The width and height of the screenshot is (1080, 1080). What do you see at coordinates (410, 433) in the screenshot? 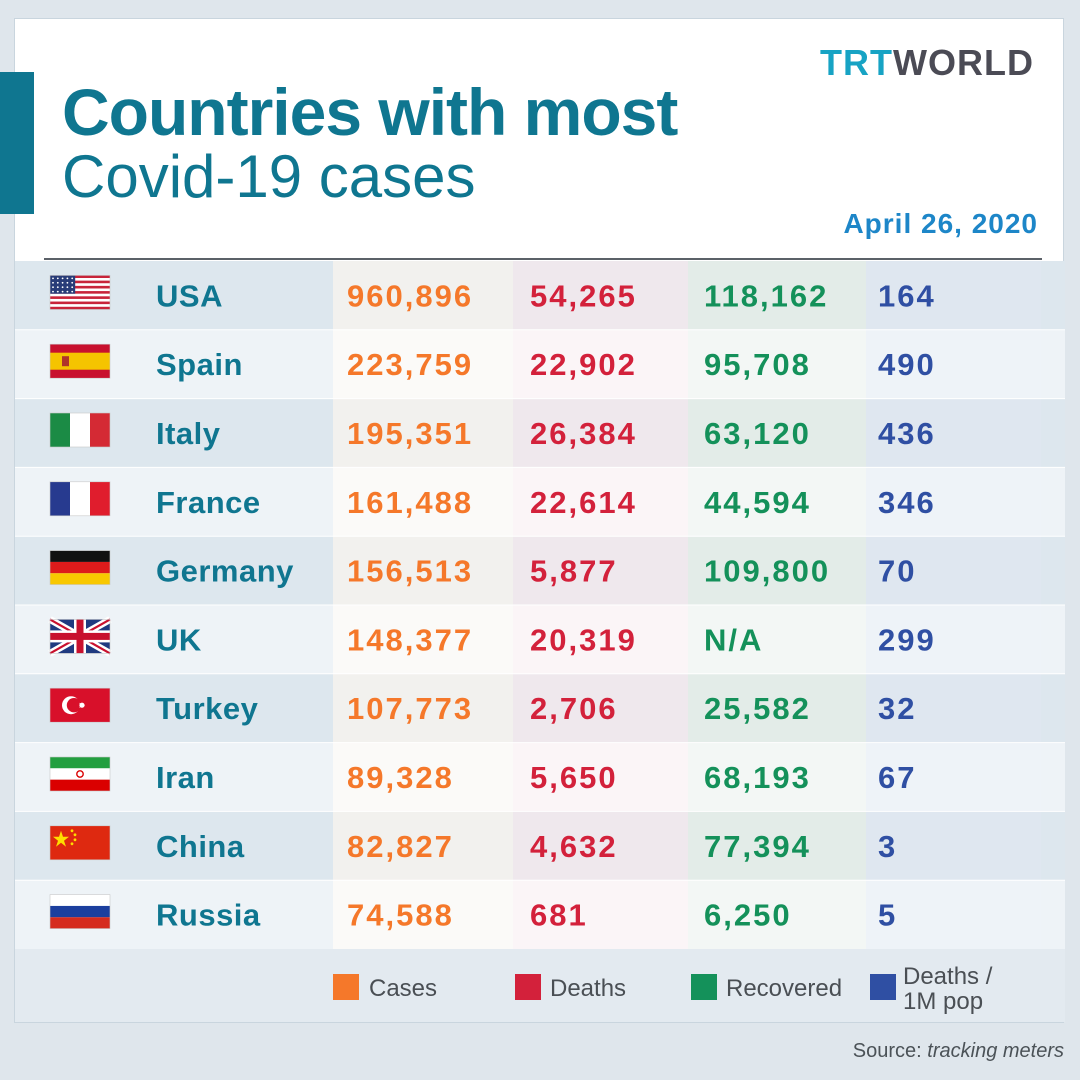
I see `cases-value: 195,351` at bounding box center [410, 433].